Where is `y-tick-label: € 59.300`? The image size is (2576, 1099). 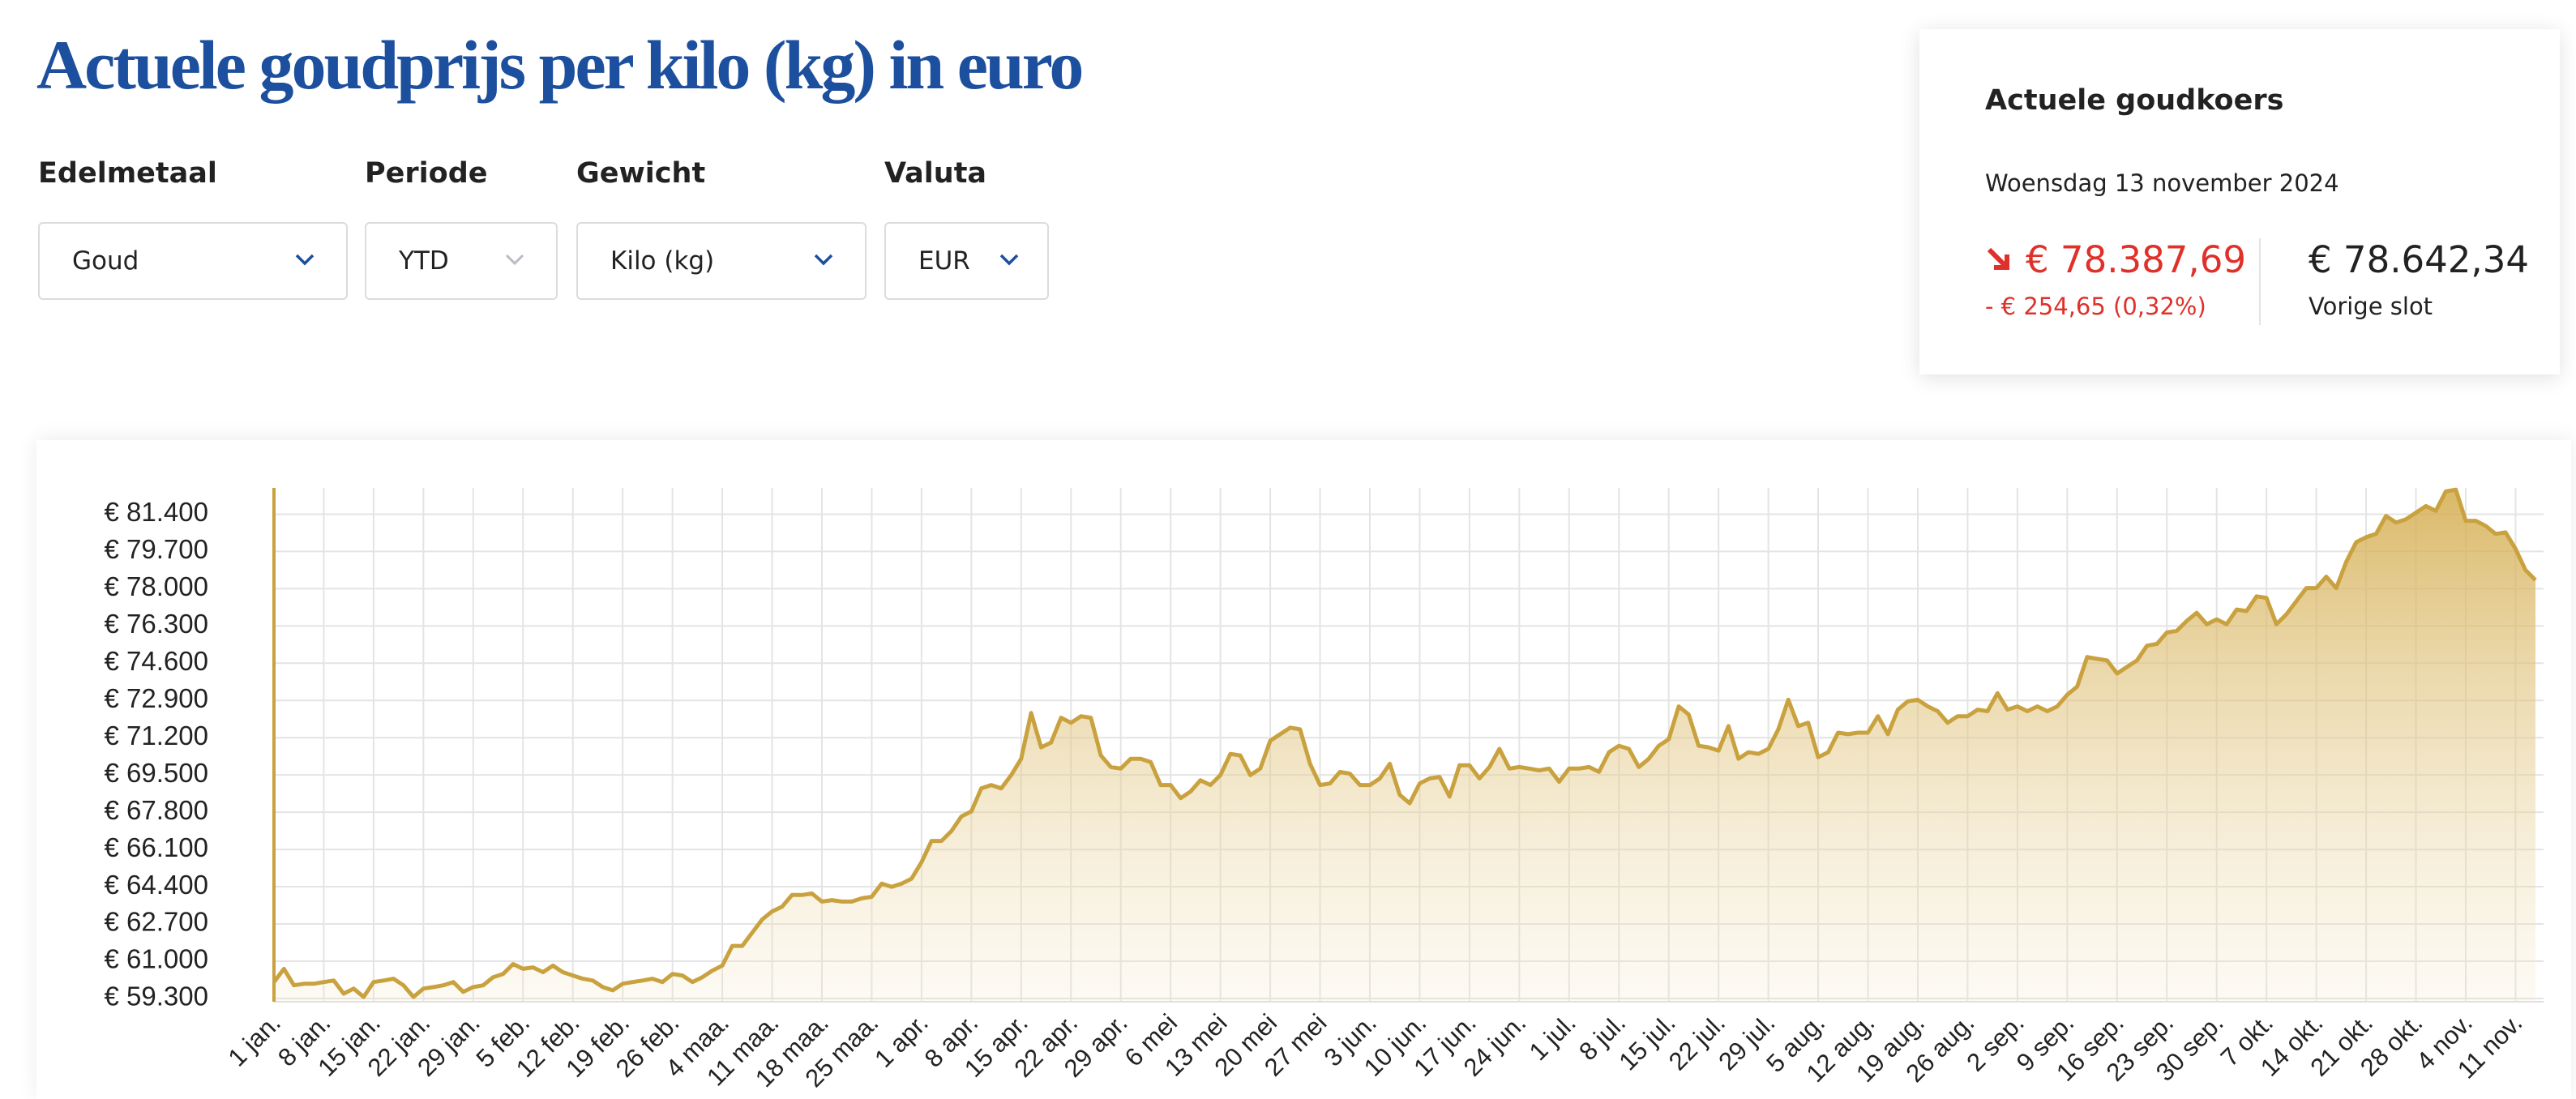
y-tick-label: € 59.300 is located at coordinates (156, 996).